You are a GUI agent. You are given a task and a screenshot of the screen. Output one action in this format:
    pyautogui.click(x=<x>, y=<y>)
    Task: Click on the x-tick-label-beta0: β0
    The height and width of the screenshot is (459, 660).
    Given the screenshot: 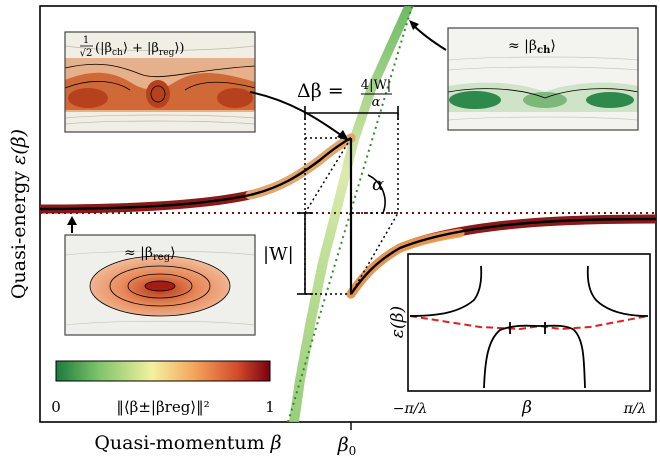 What is the action you would take?
    pyautogui.click(x=347, y=446)
    